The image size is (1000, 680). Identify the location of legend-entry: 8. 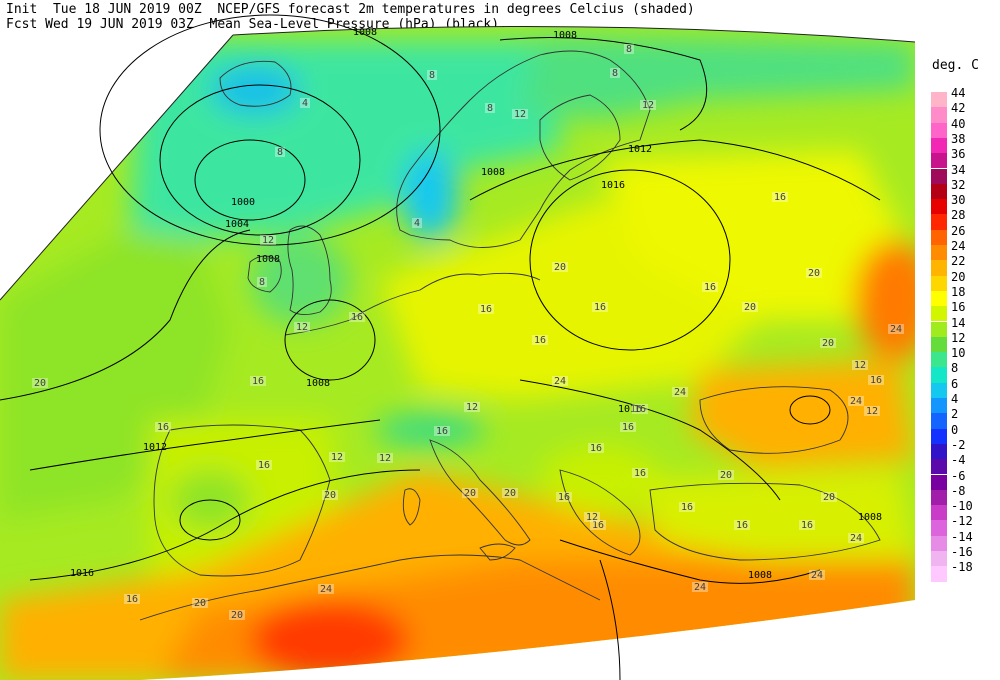
(959, 372).